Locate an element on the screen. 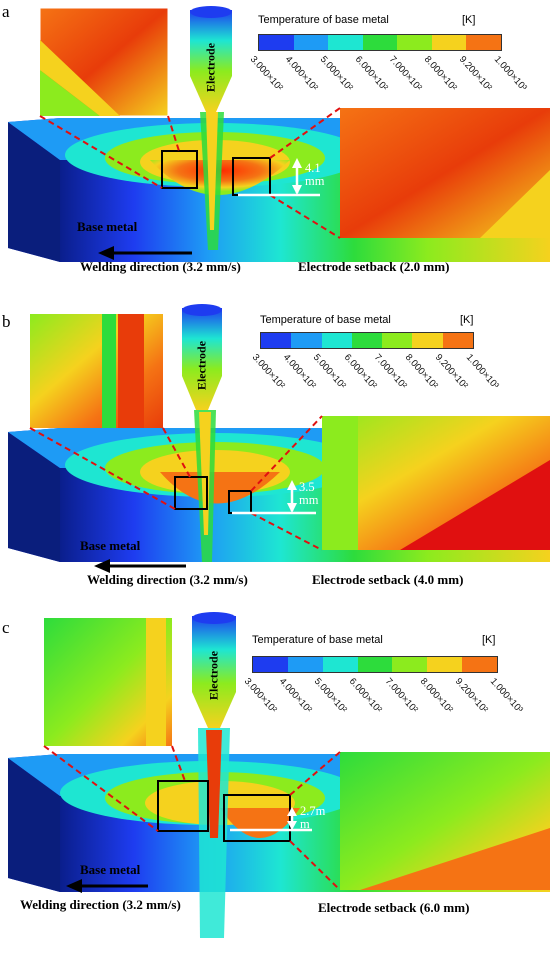 Image resolution: width=550 pixels, height=964 pixels. depth-value-a: 4.1 is located at coordinates (313, 168).